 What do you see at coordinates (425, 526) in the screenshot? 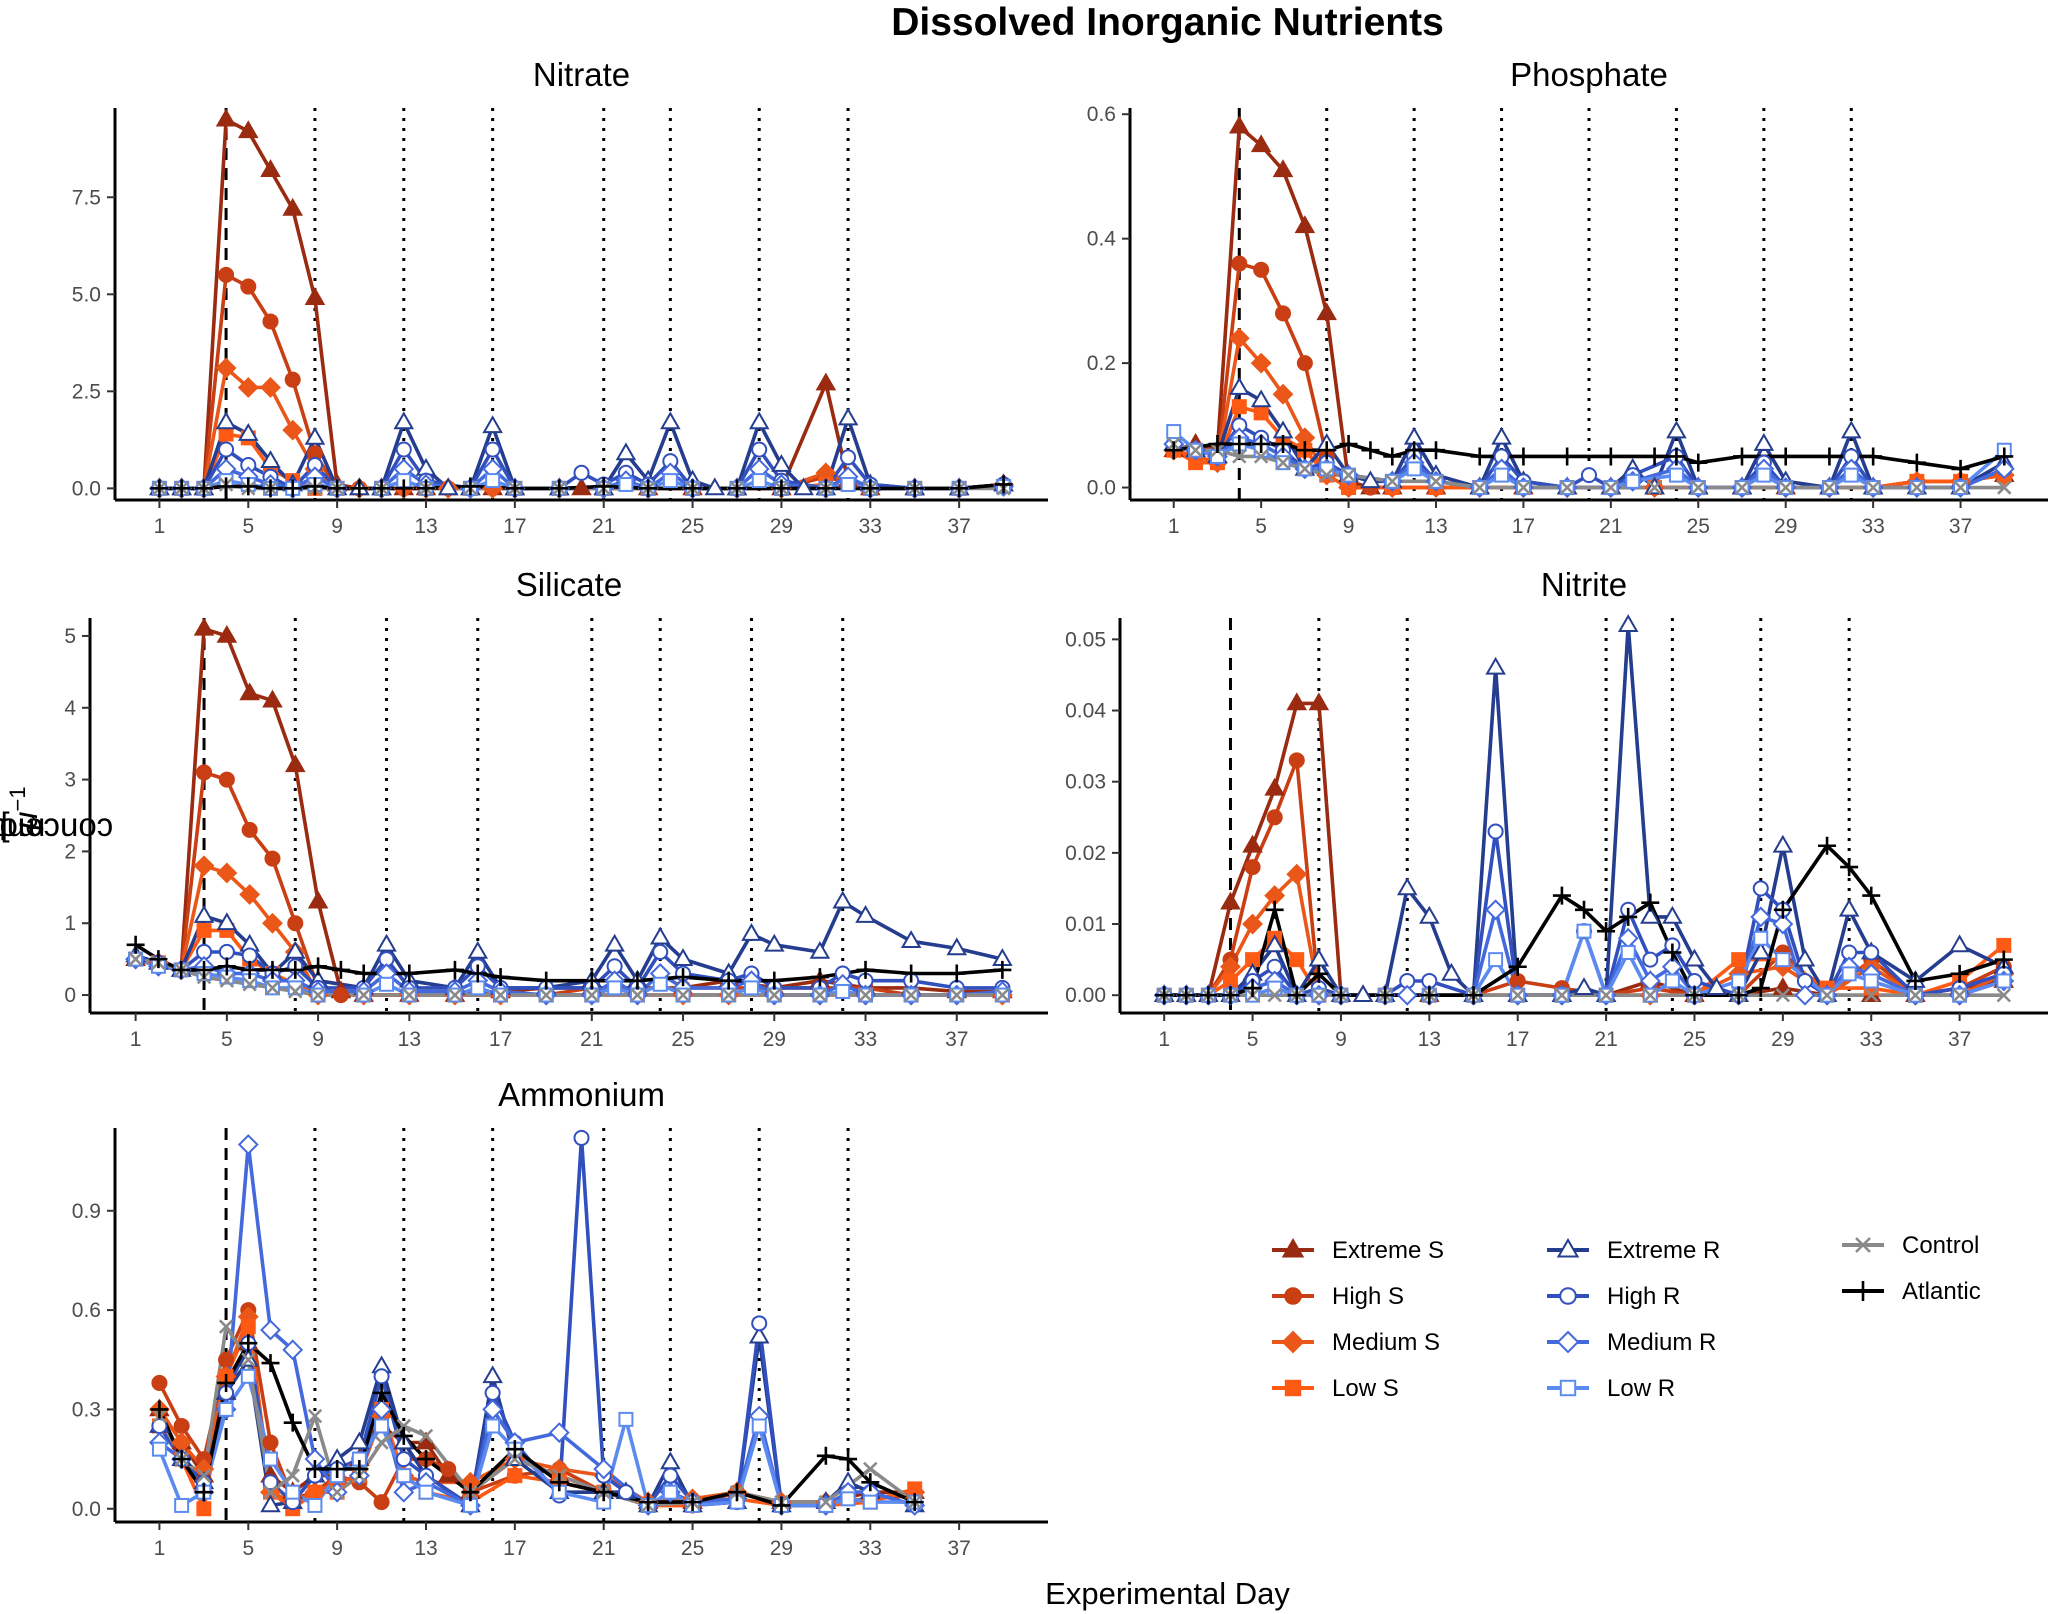
I see `x-tick-label: 13` at bounding box center [425, 526].